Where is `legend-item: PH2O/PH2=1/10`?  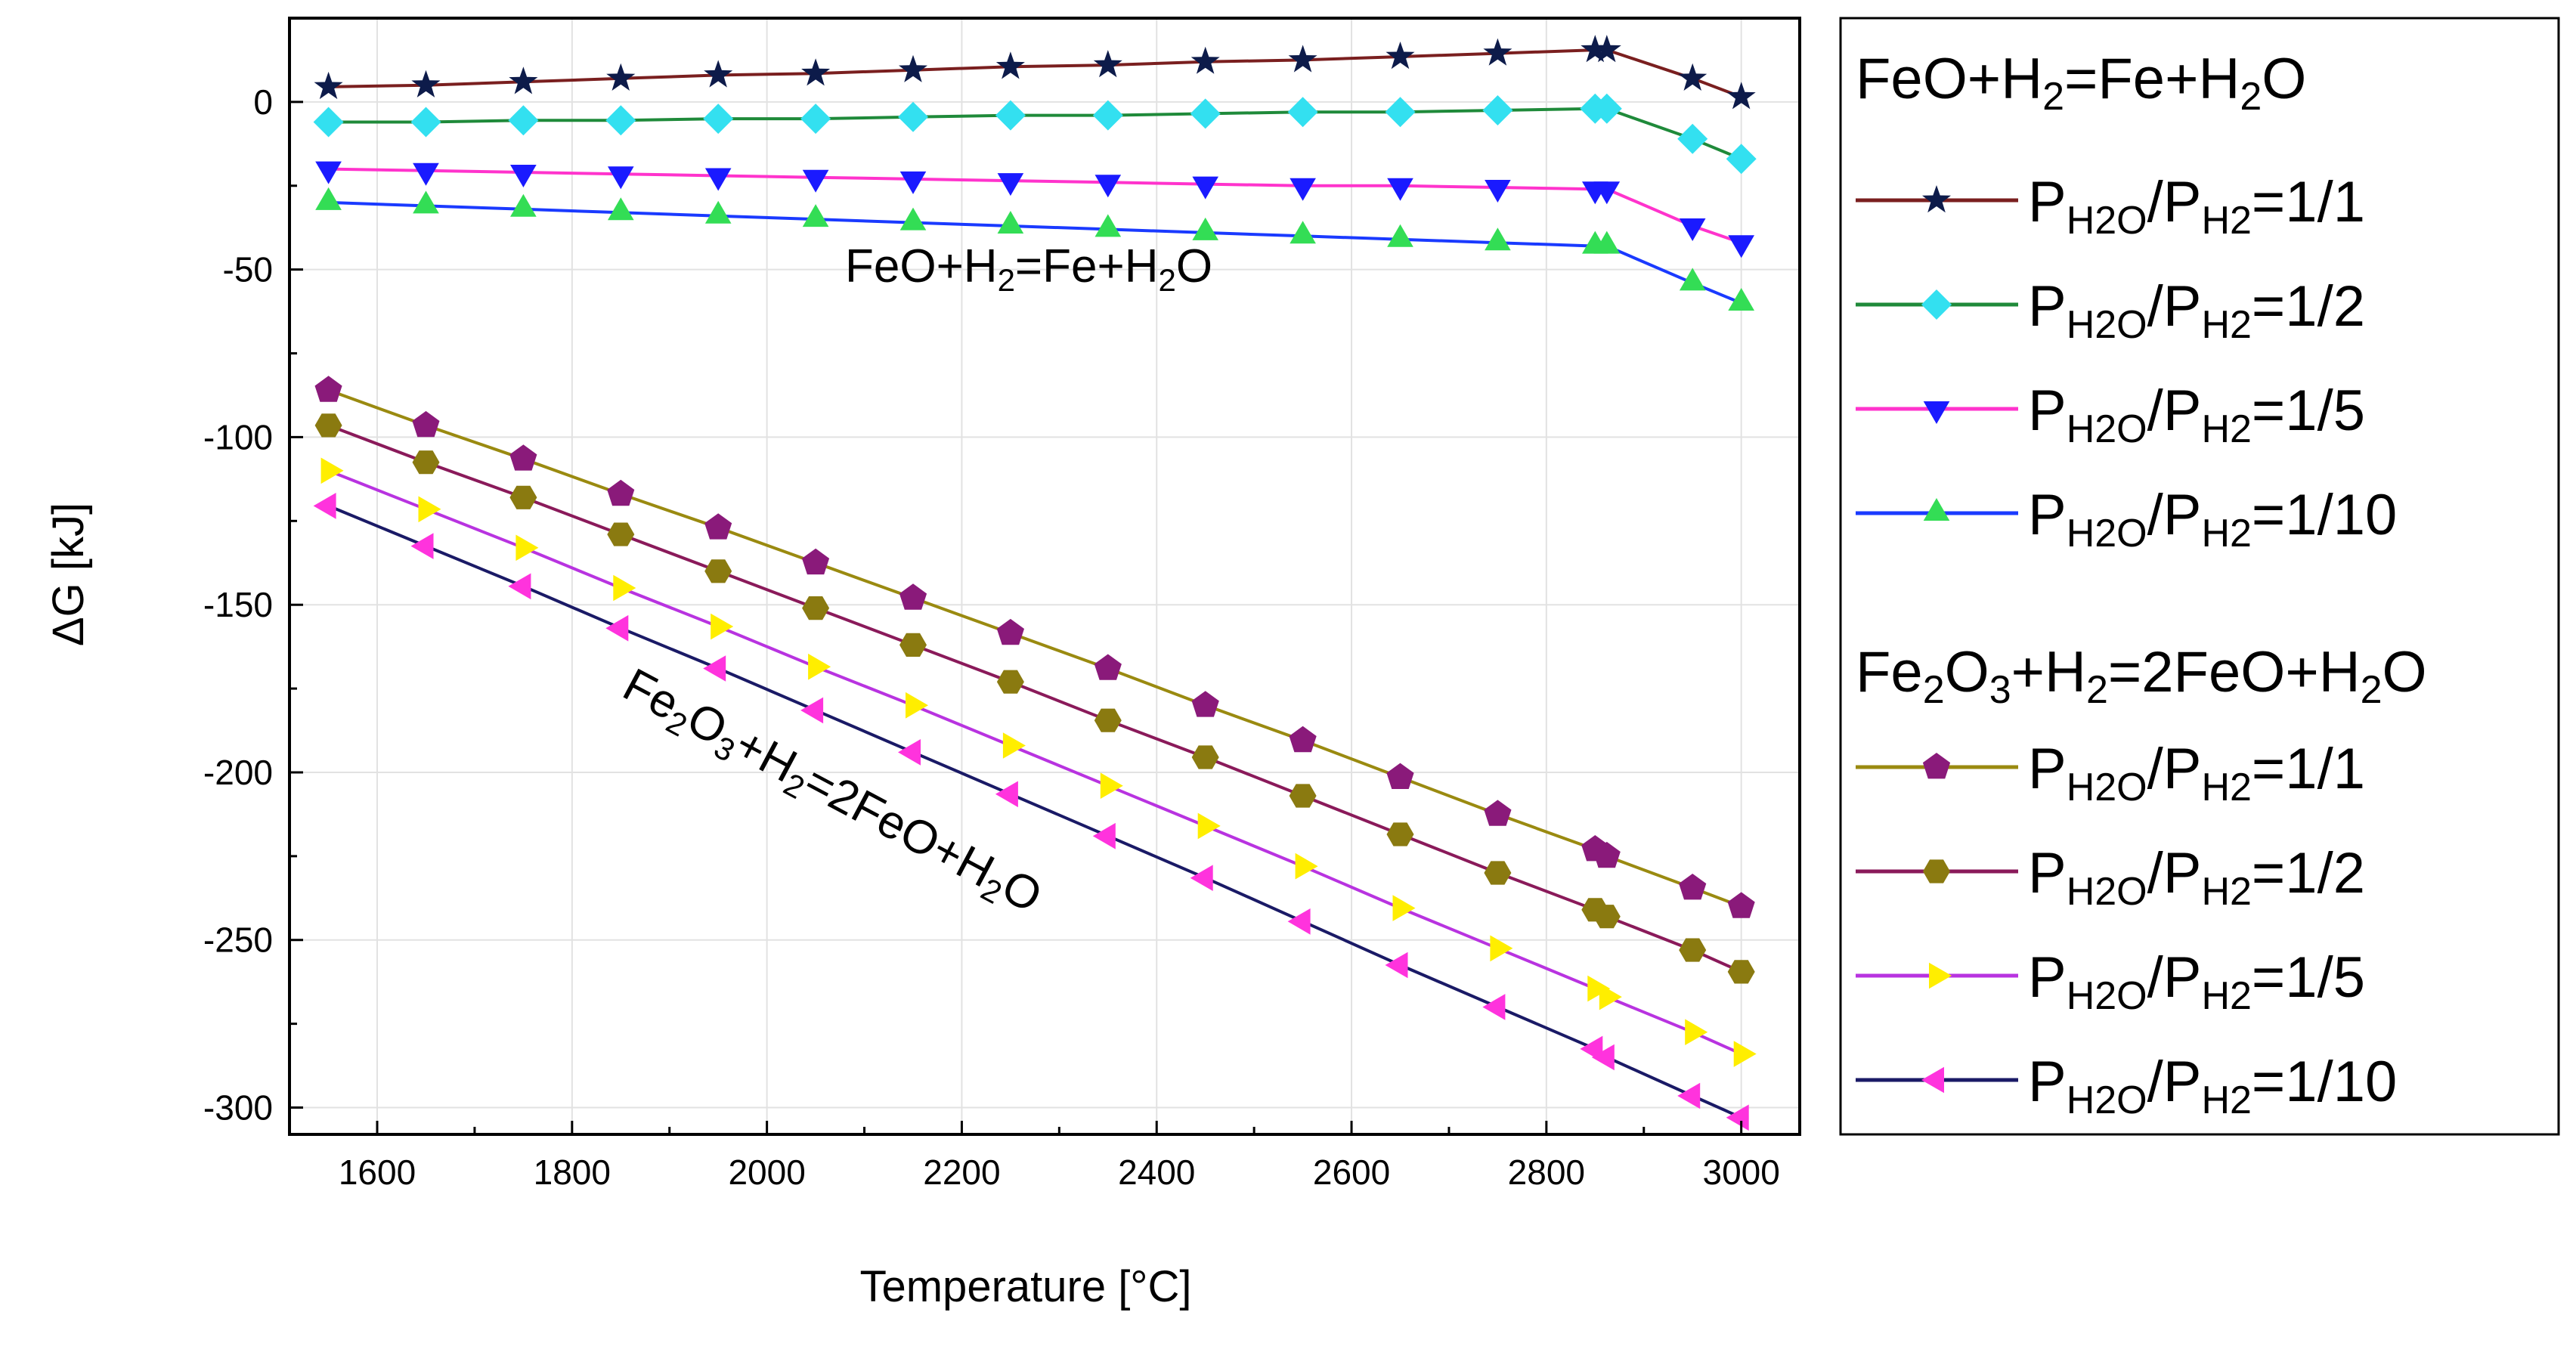 legend-item: PH2O/PH2=1/10 is located at coordinates (2126, 519).